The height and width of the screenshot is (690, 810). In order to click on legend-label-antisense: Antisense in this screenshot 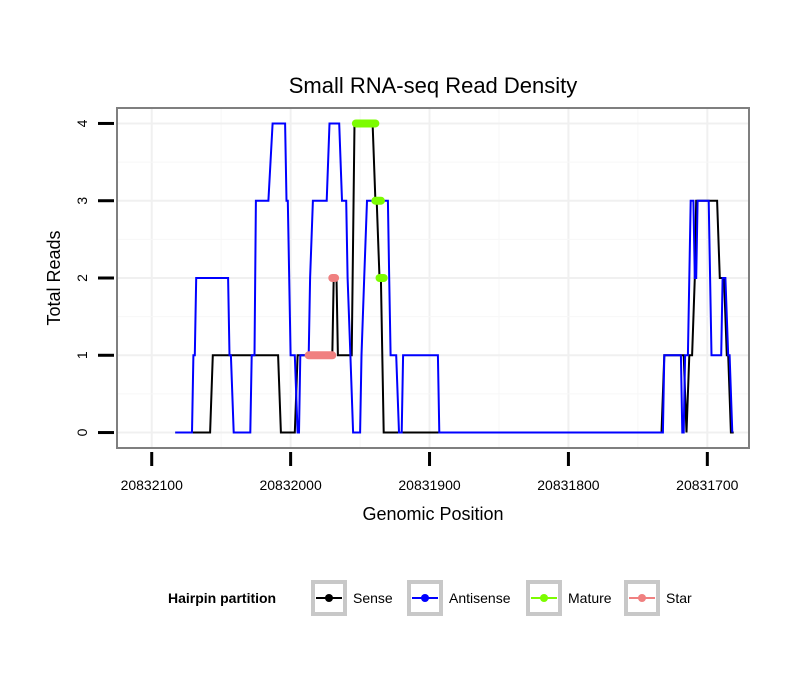, I will do `click(480, 598)`.